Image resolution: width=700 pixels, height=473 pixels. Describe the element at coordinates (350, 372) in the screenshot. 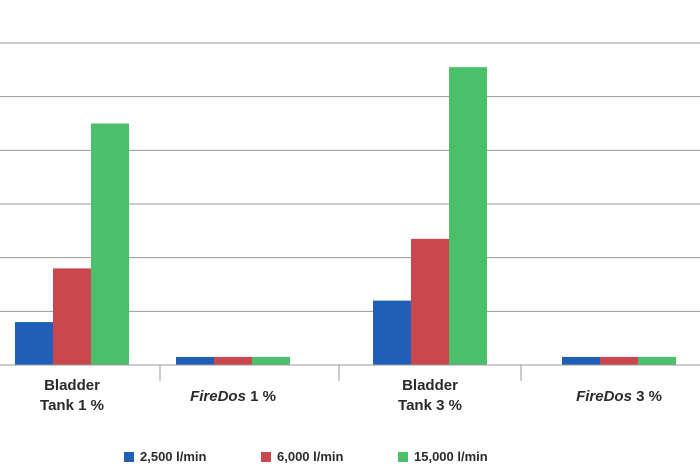

I see `x-axis` at that location.